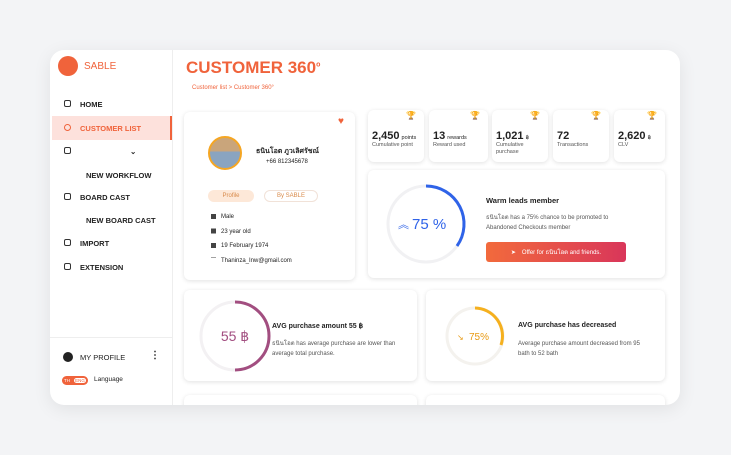  Describe the element at coordinates (567, 325) in the screenshot. I see `card-title: AVG purchase has decreased` at that location.